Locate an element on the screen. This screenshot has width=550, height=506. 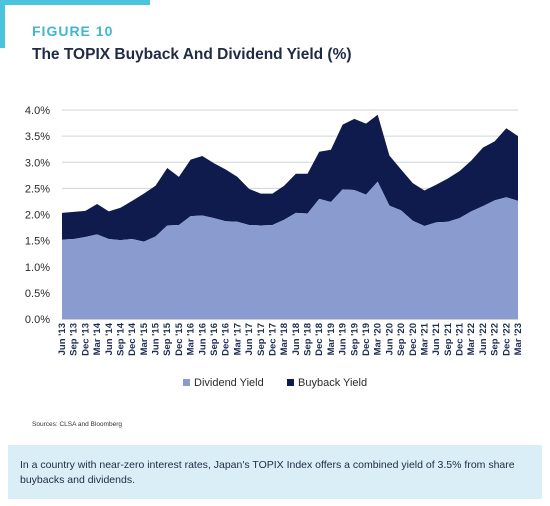
x-tick-label: Mar '17 is located at coordinates (237, 339).